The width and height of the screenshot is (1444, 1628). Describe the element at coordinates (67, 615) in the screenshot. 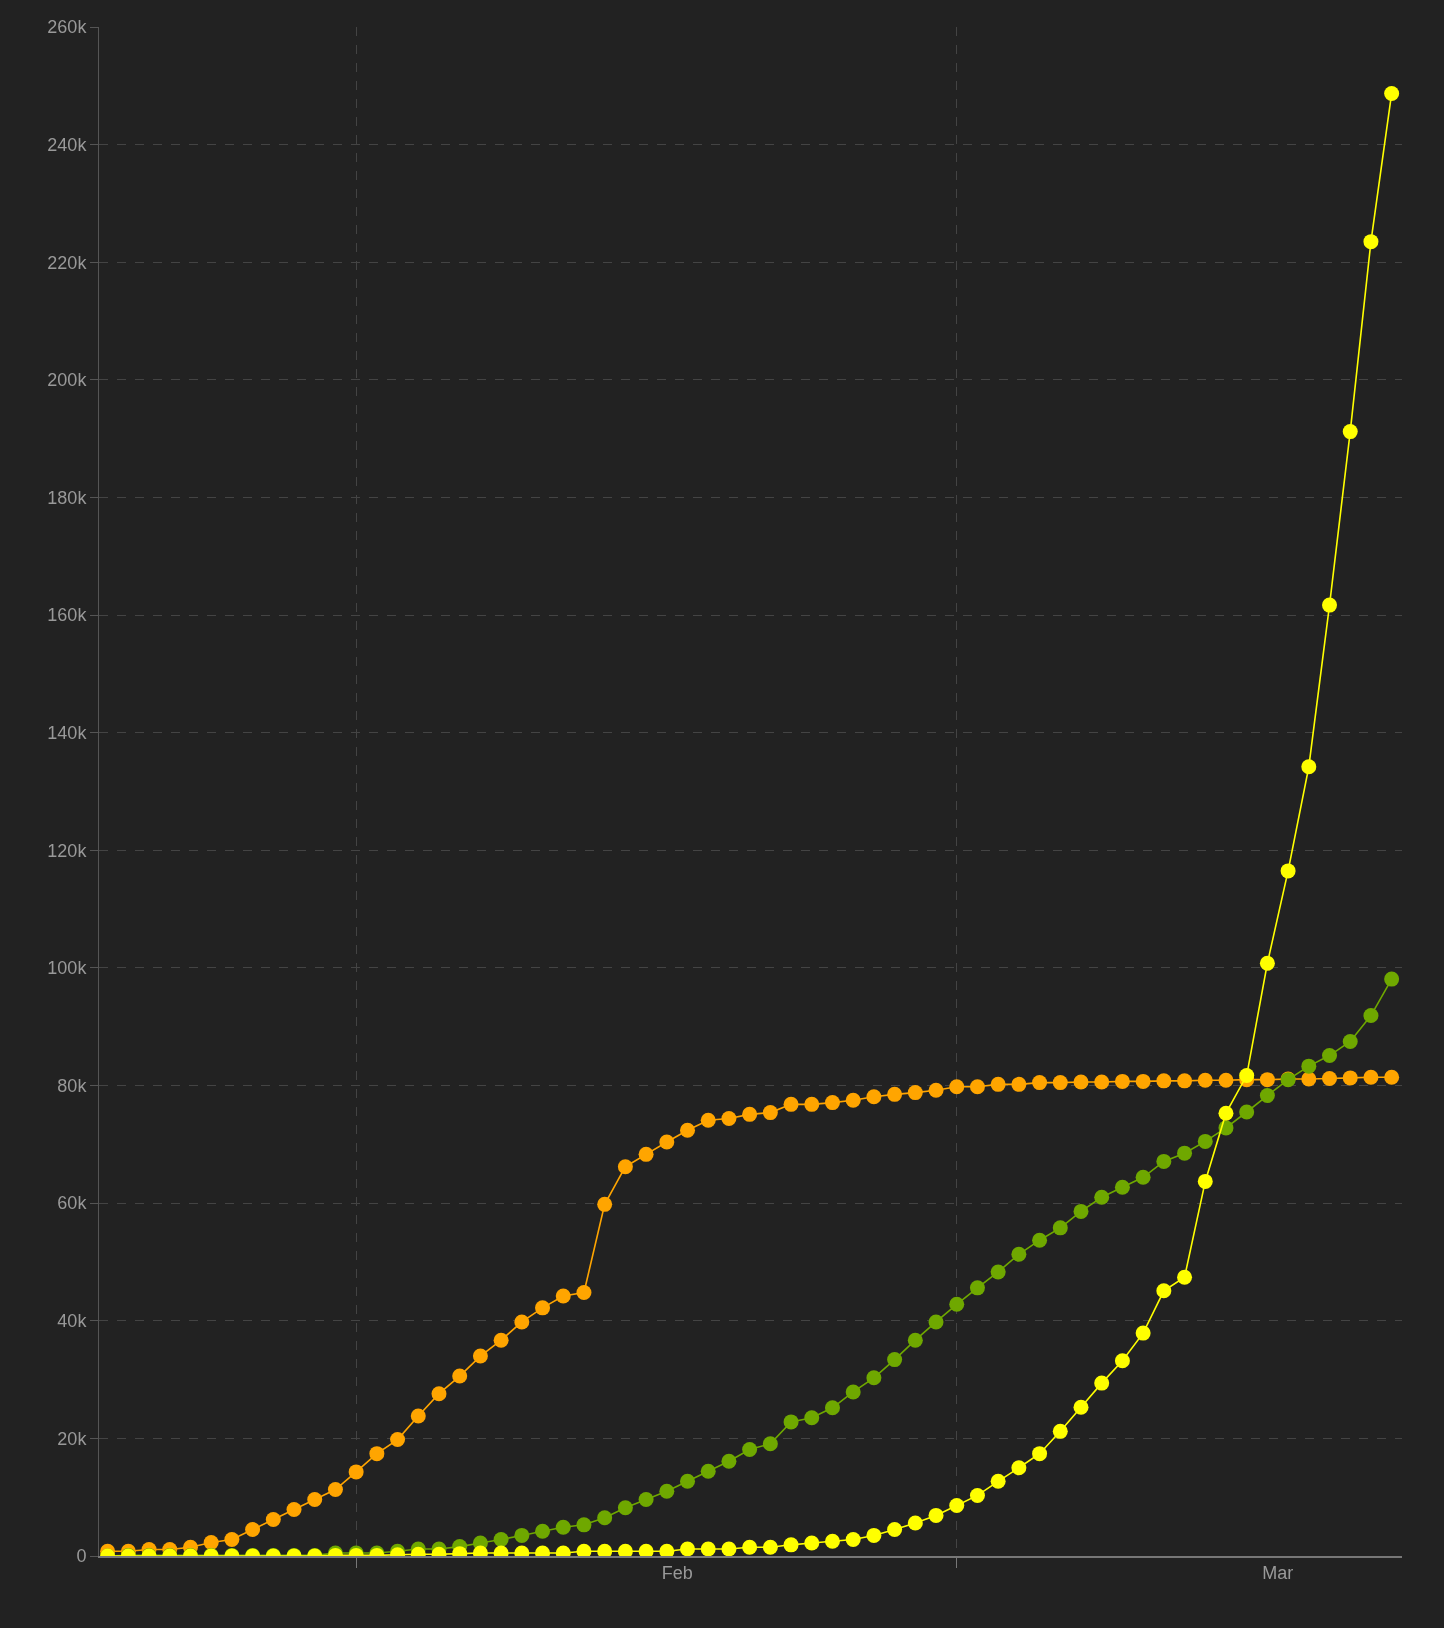

I see `y-tick-label: 160k` at that location.